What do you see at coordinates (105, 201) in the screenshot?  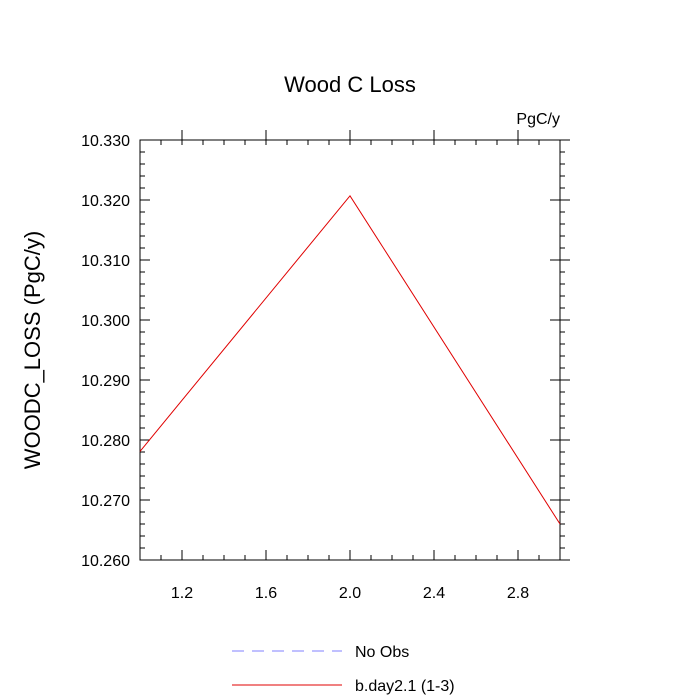 I see `y-tick-label: 10.320` at bounding box center [105, 201].